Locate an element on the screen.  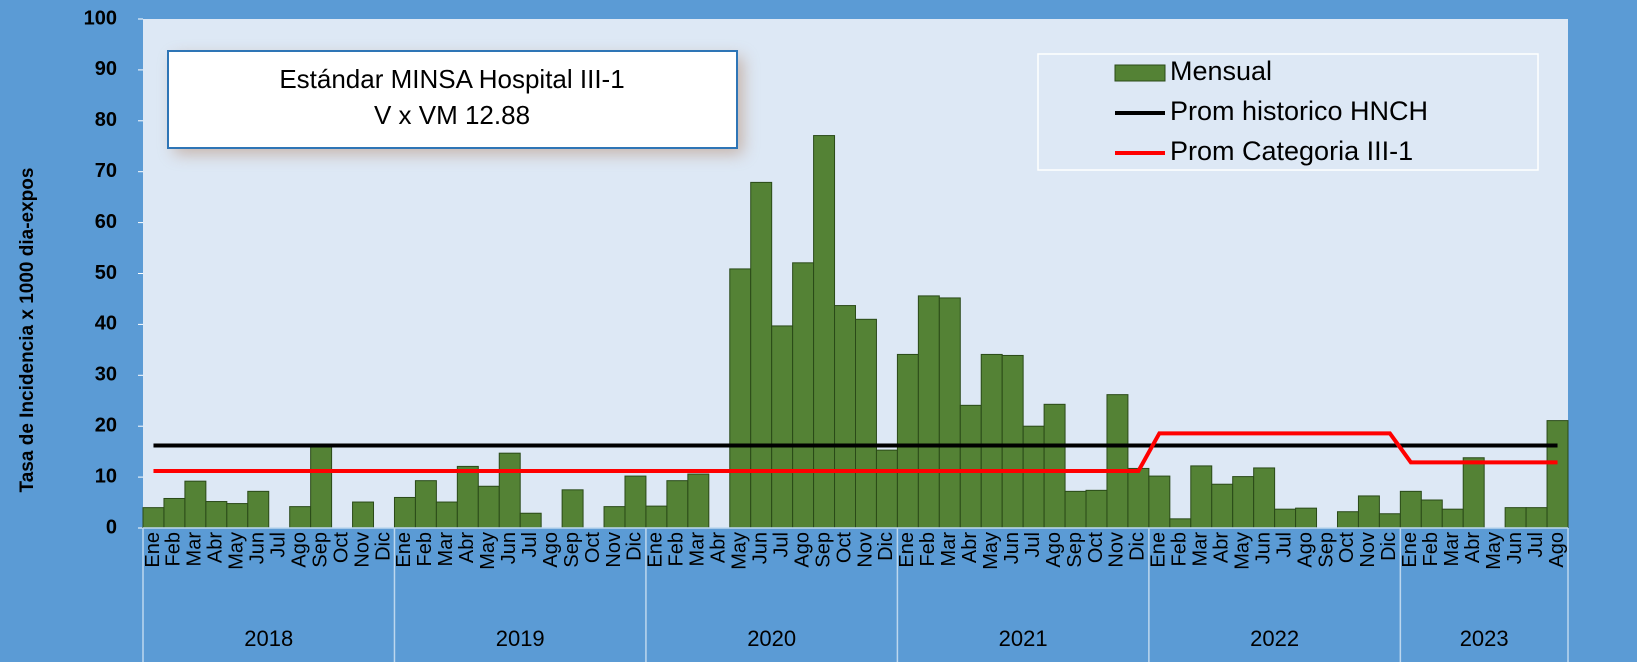
y-tick-label: 100 is located at coordinates (100, 18).